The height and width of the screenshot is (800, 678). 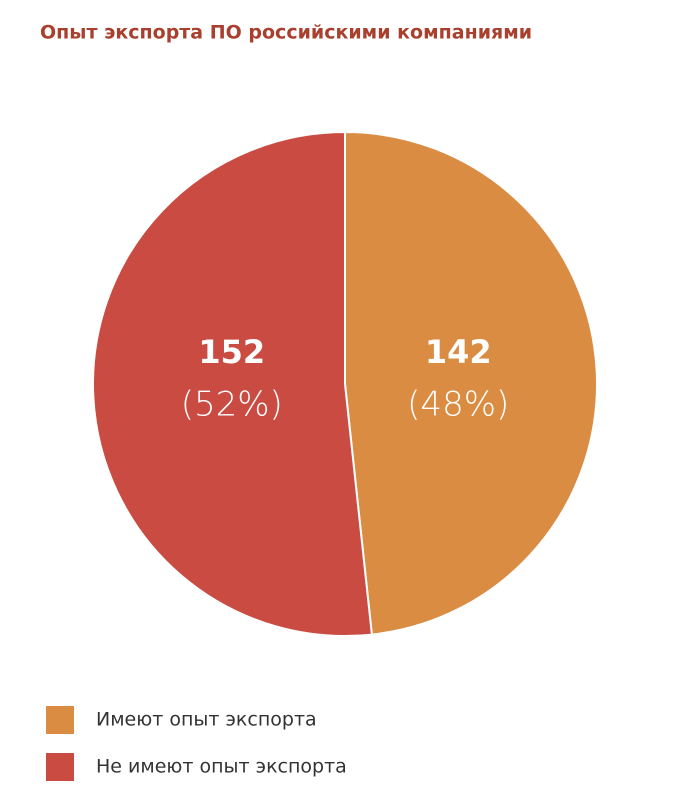 What do you see at coordinates (232, 405) in the screenshot?
I see `percent-label: (52%)` at bounding box center [232, 405].